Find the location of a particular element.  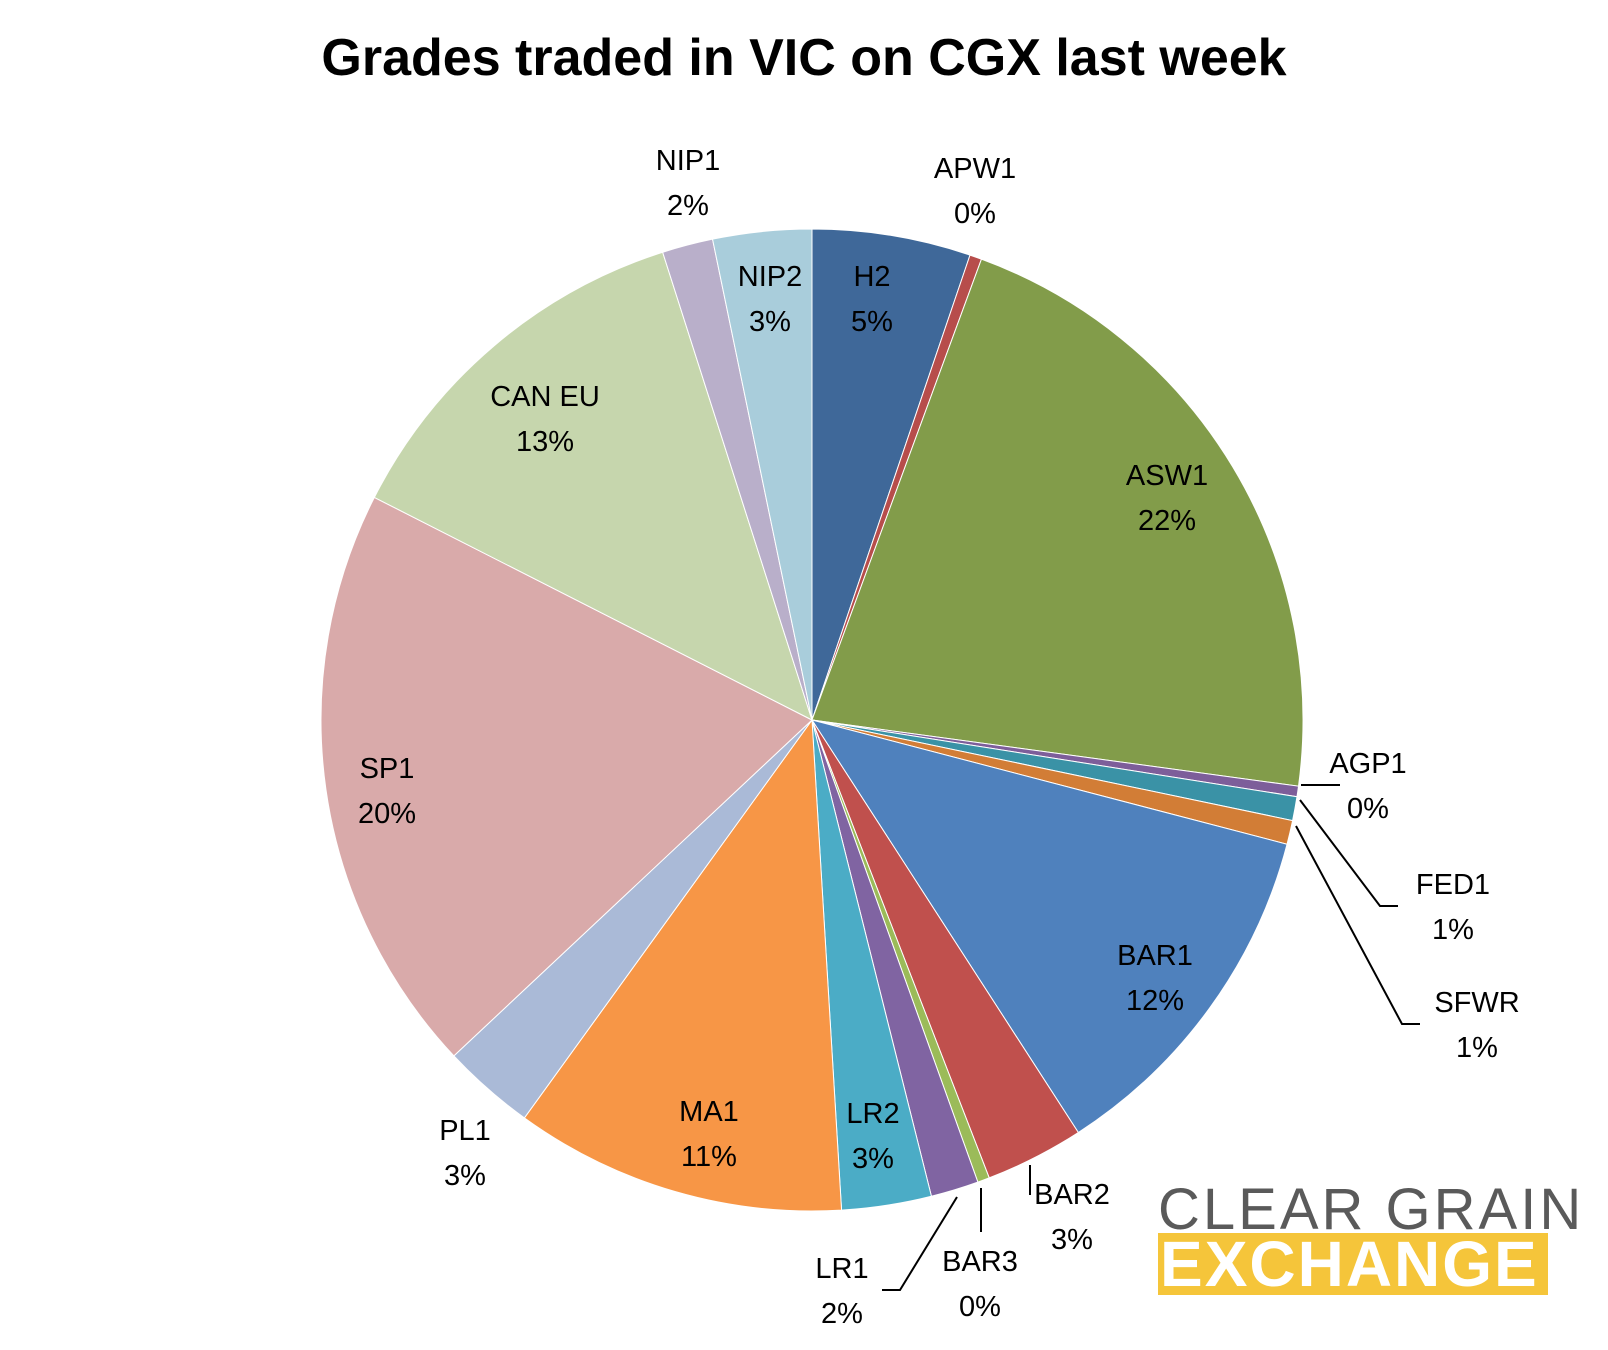

leader-line-lr1 is located at coordinates (920, 1243).